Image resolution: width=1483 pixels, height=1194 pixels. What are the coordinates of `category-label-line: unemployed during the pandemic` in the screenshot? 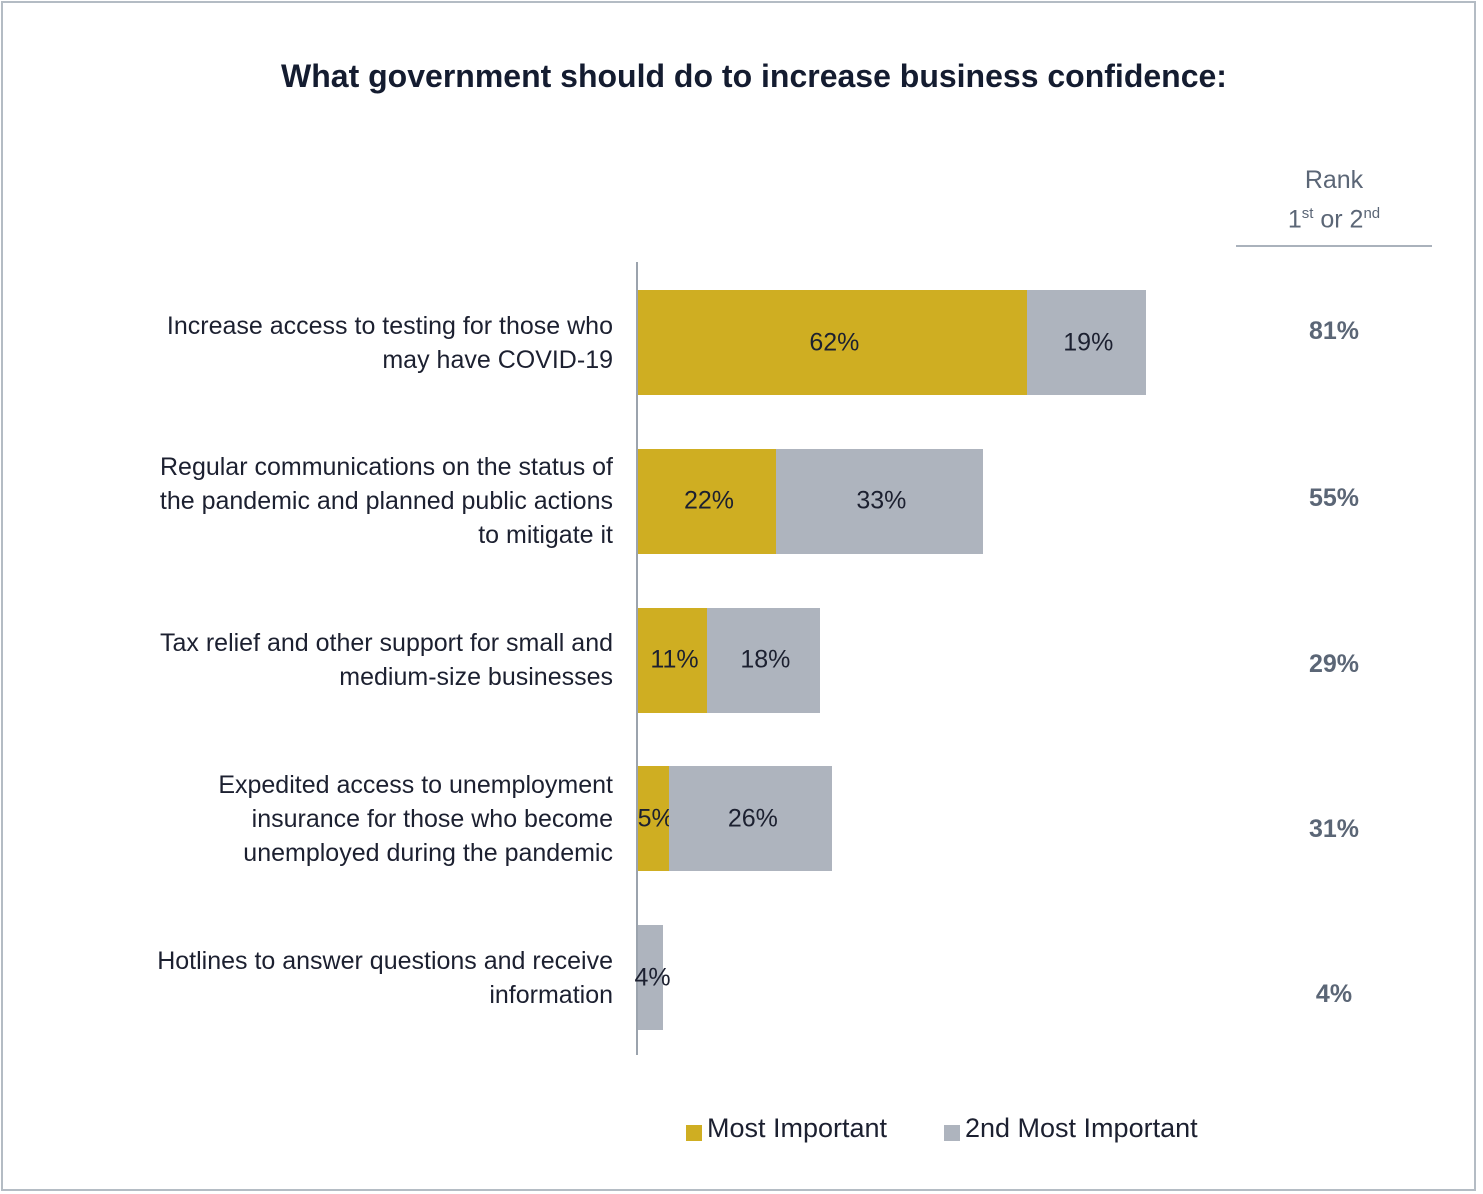 It's located at (428, 852).